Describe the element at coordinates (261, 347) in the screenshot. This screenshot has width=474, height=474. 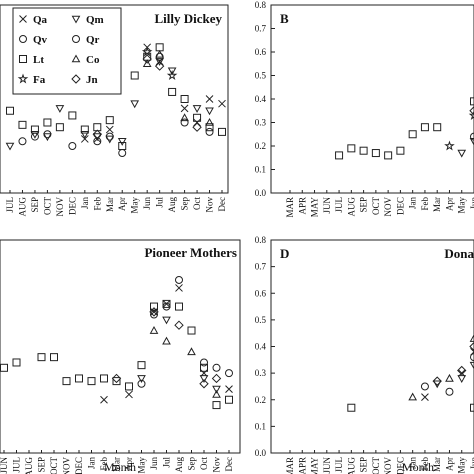
I see `y-tick-label: 0.4` at that location.